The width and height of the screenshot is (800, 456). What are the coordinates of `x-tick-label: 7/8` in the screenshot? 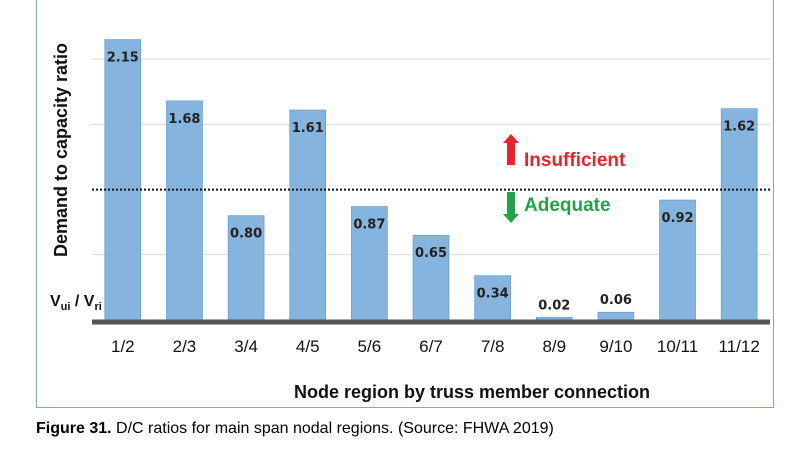 It's located at (493, 346).